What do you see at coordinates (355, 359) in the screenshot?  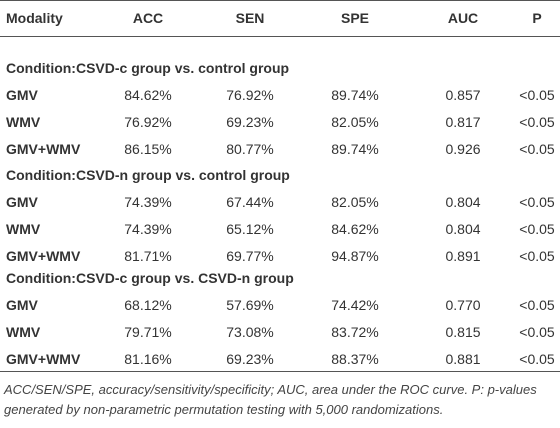 I see `table-cell: 88.37%` at bounding box center [355, 359].